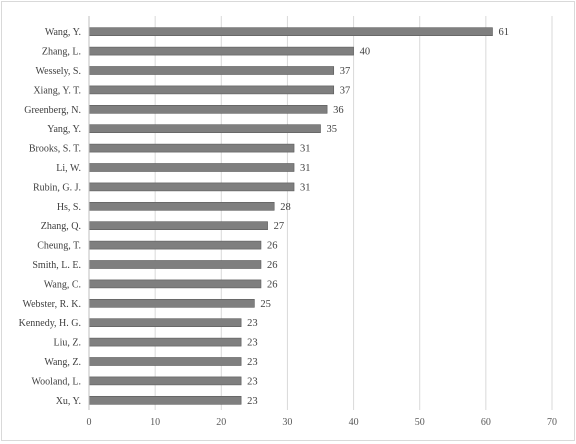 The height and width of the screenshot is (444, 576). What do you see at coordinates (59, 246) in the screenshot?
I see `category-label: Cheung, T.` at bounding box center [59, 246].